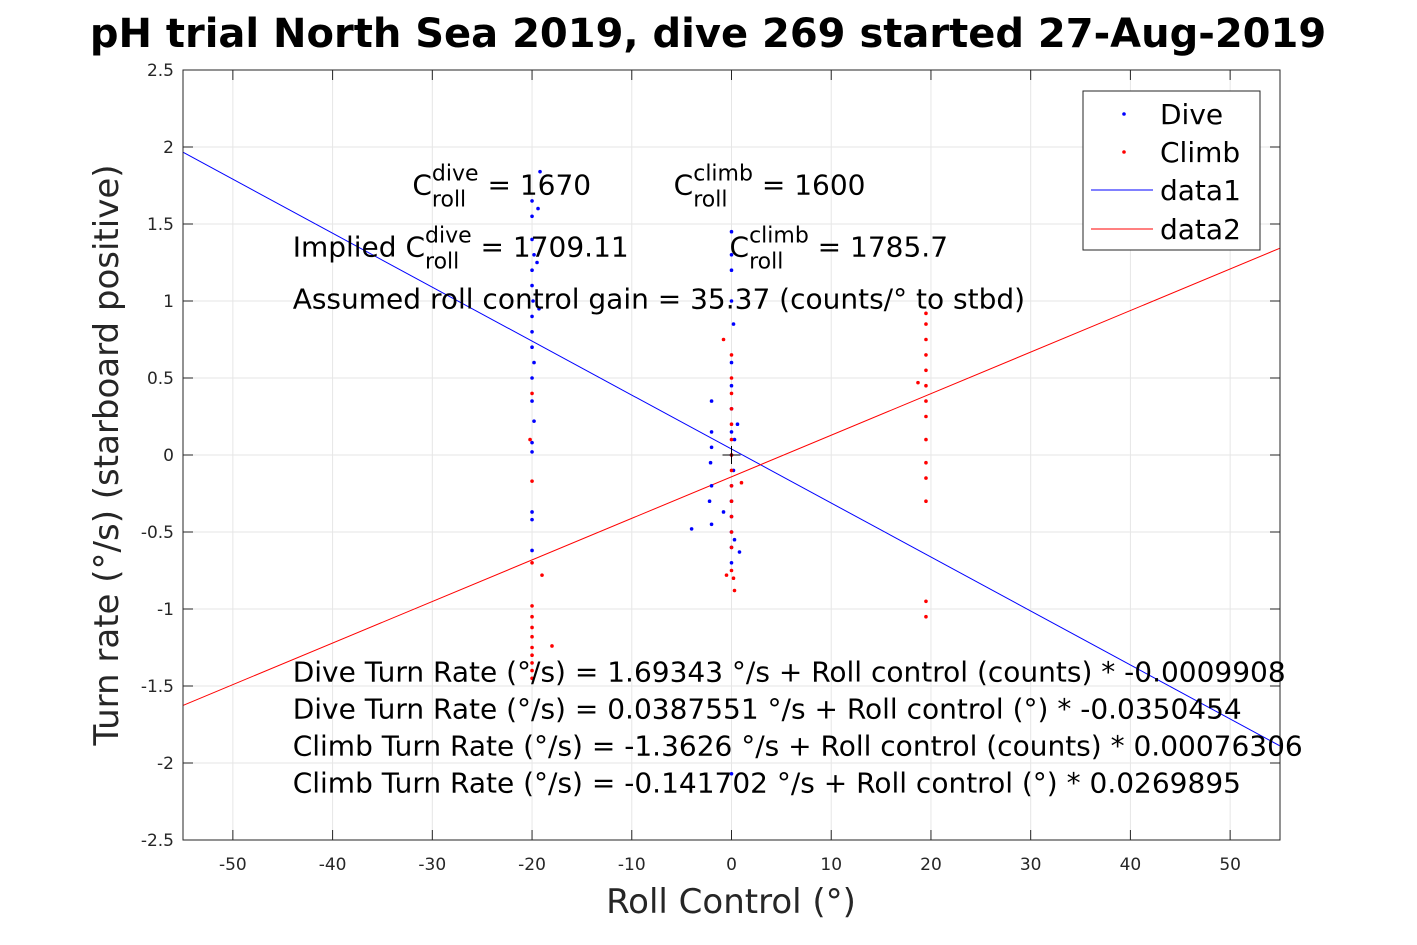 The image size is (1417, 945). Describe the element at coordinates (1124, 152) in the screenshot. I see `legend-climb-marker` at that location.